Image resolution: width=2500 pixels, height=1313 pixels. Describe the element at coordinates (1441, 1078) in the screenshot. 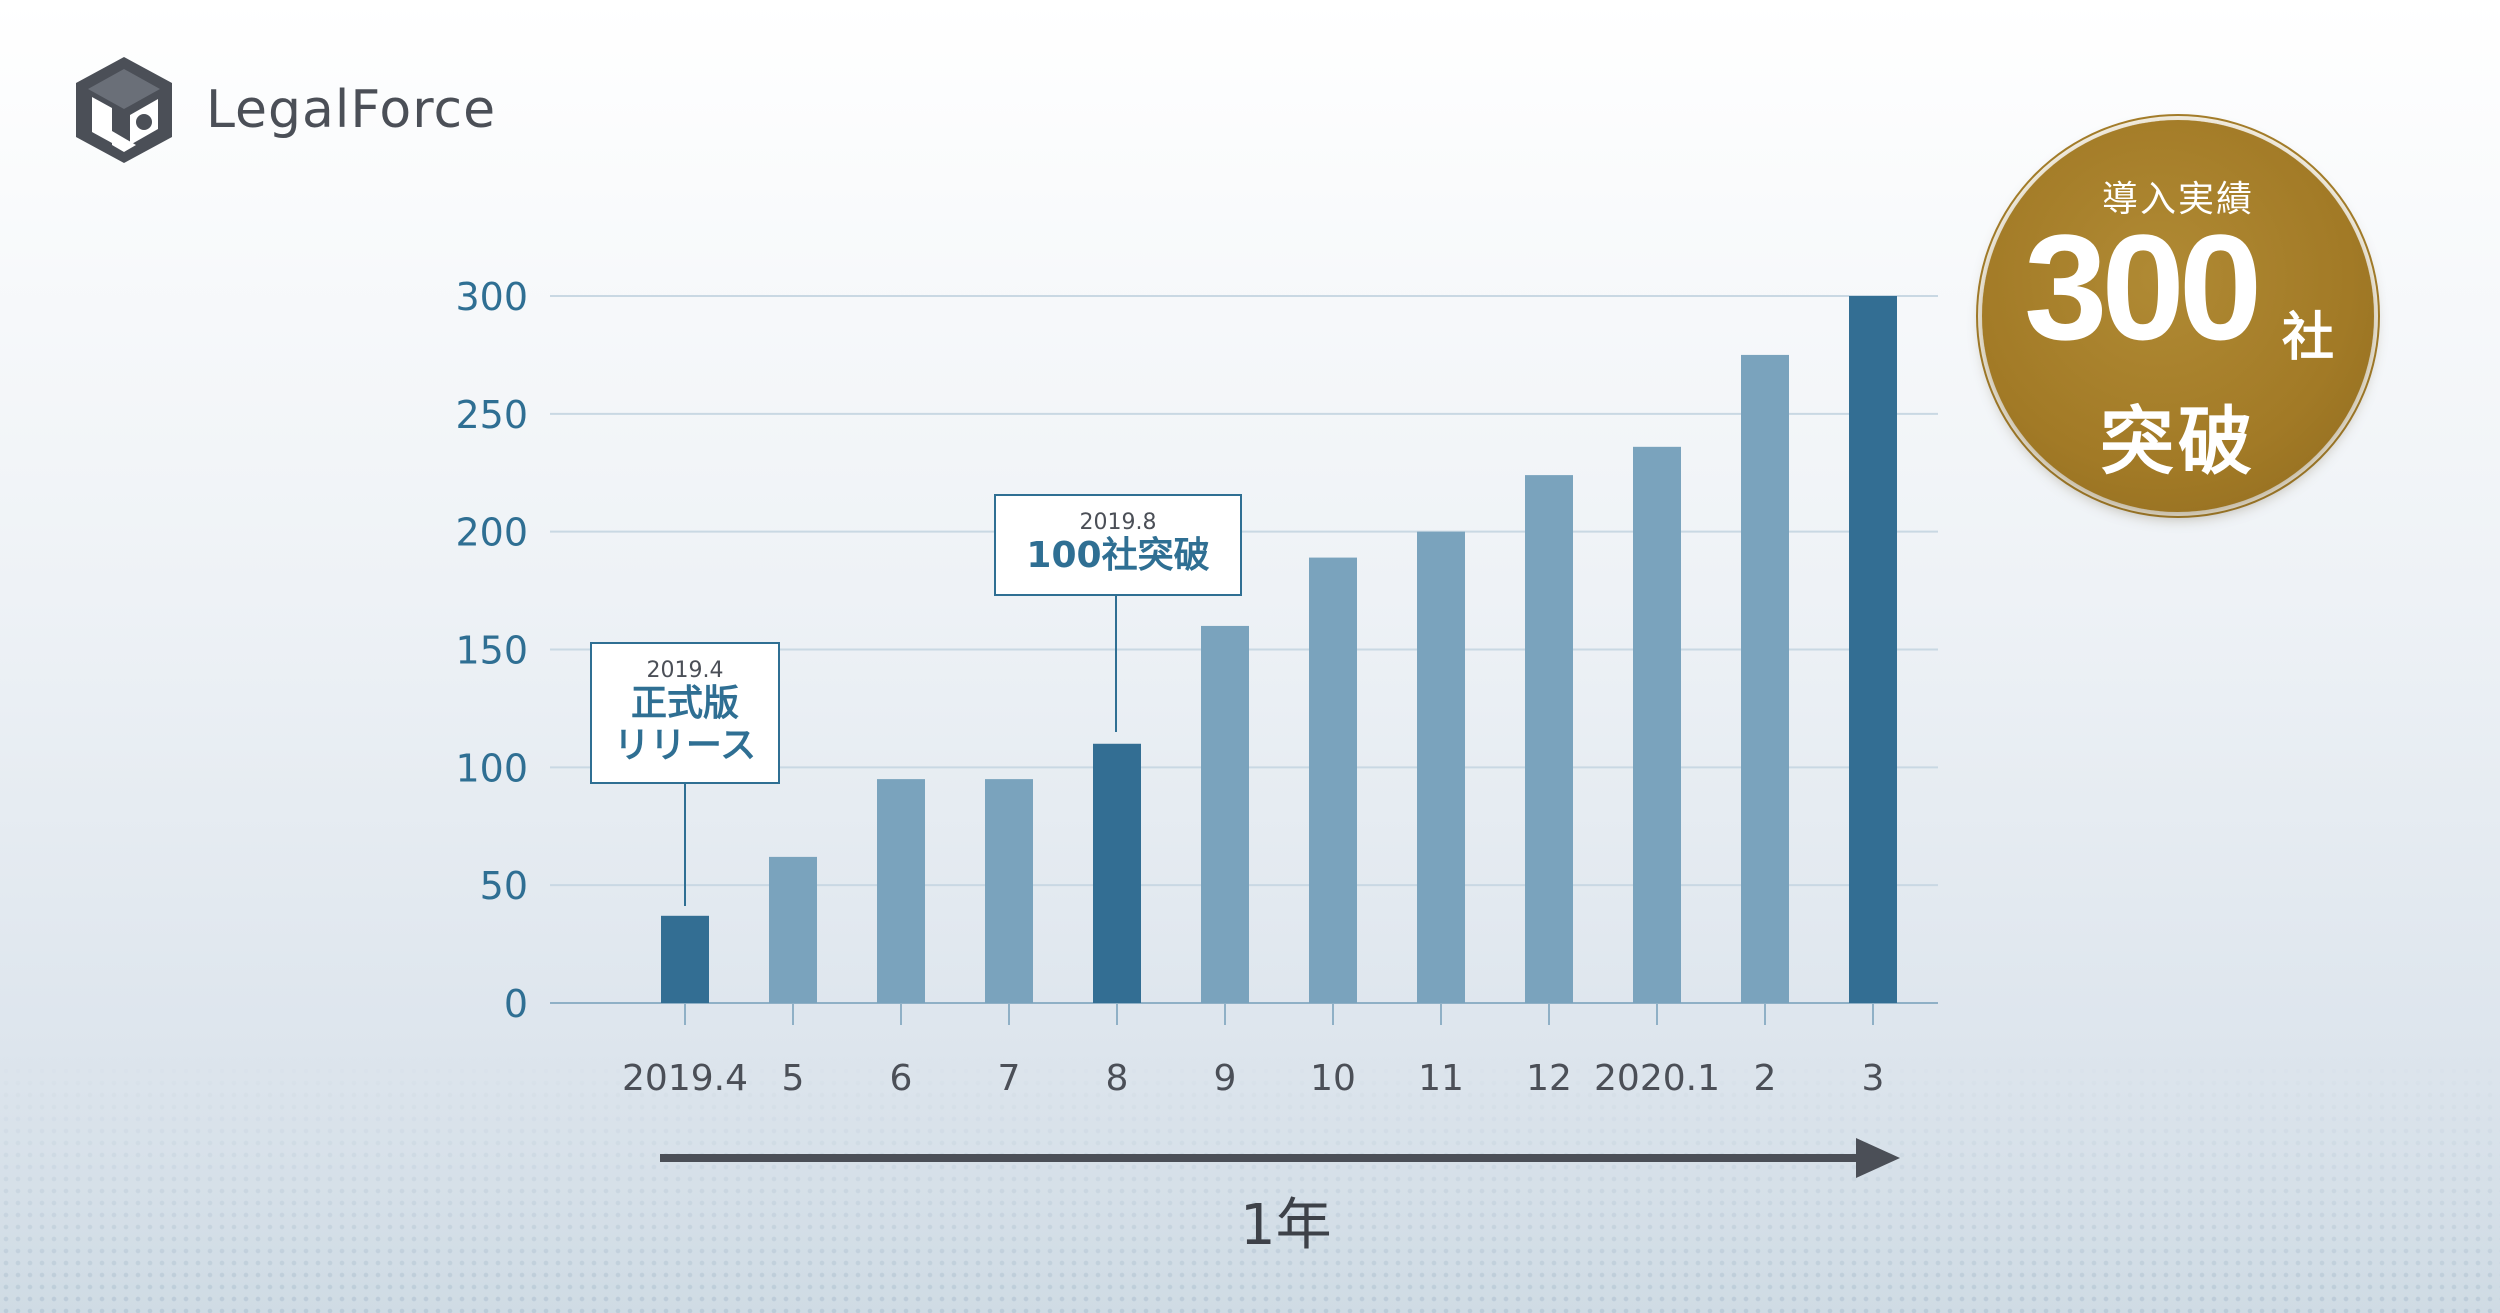

I see `x-tick-label: 11` at that location.